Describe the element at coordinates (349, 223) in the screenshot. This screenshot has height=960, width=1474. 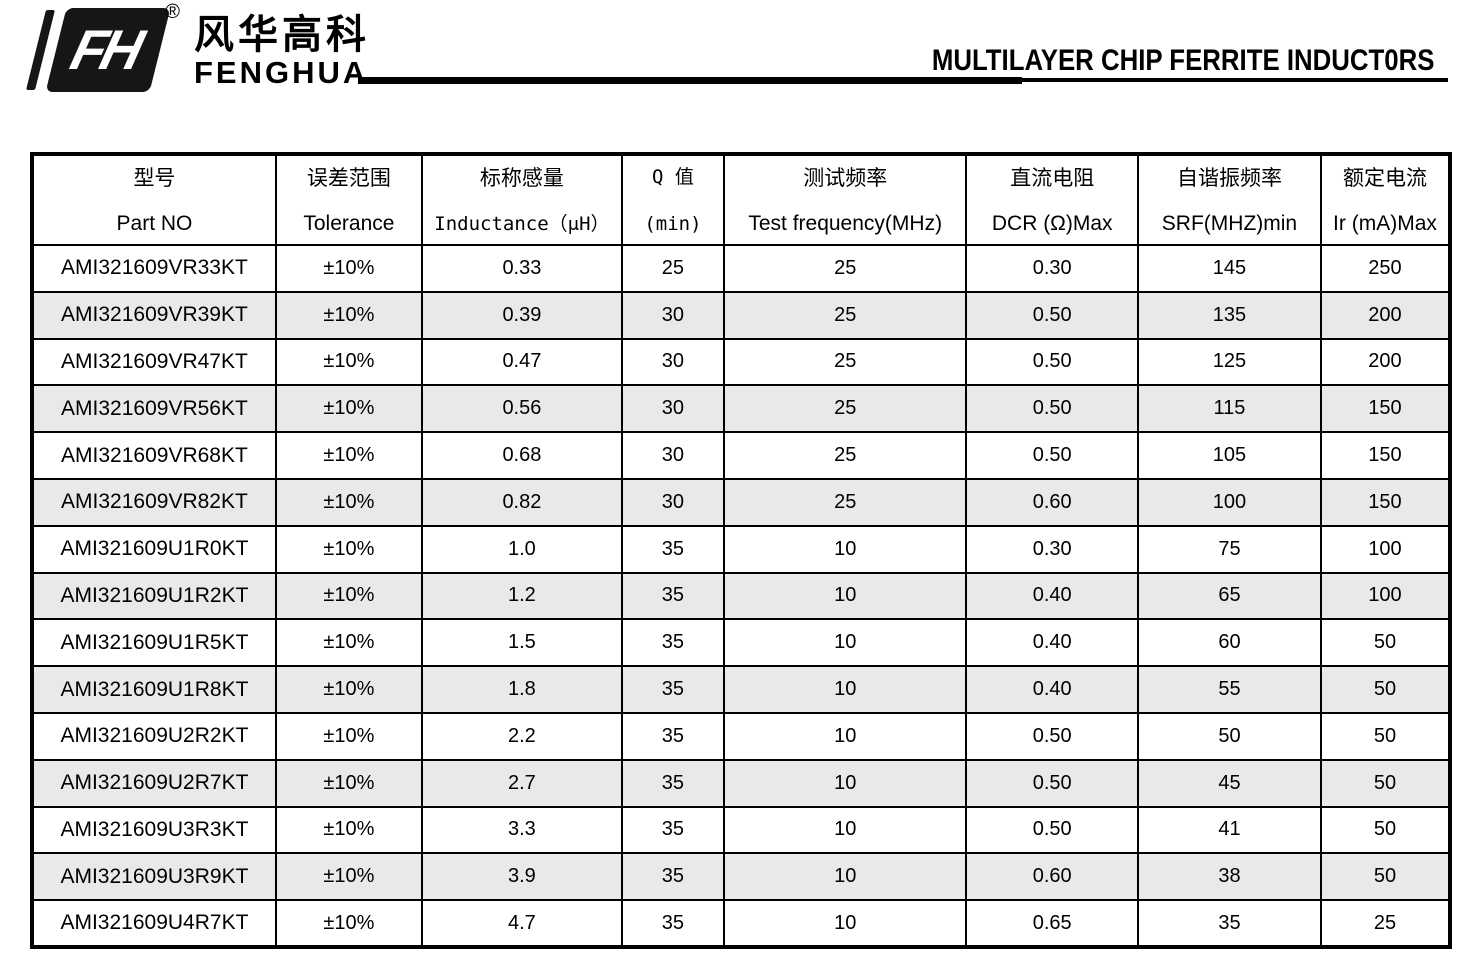
I see `column-header-en: Tolerance` at that location.